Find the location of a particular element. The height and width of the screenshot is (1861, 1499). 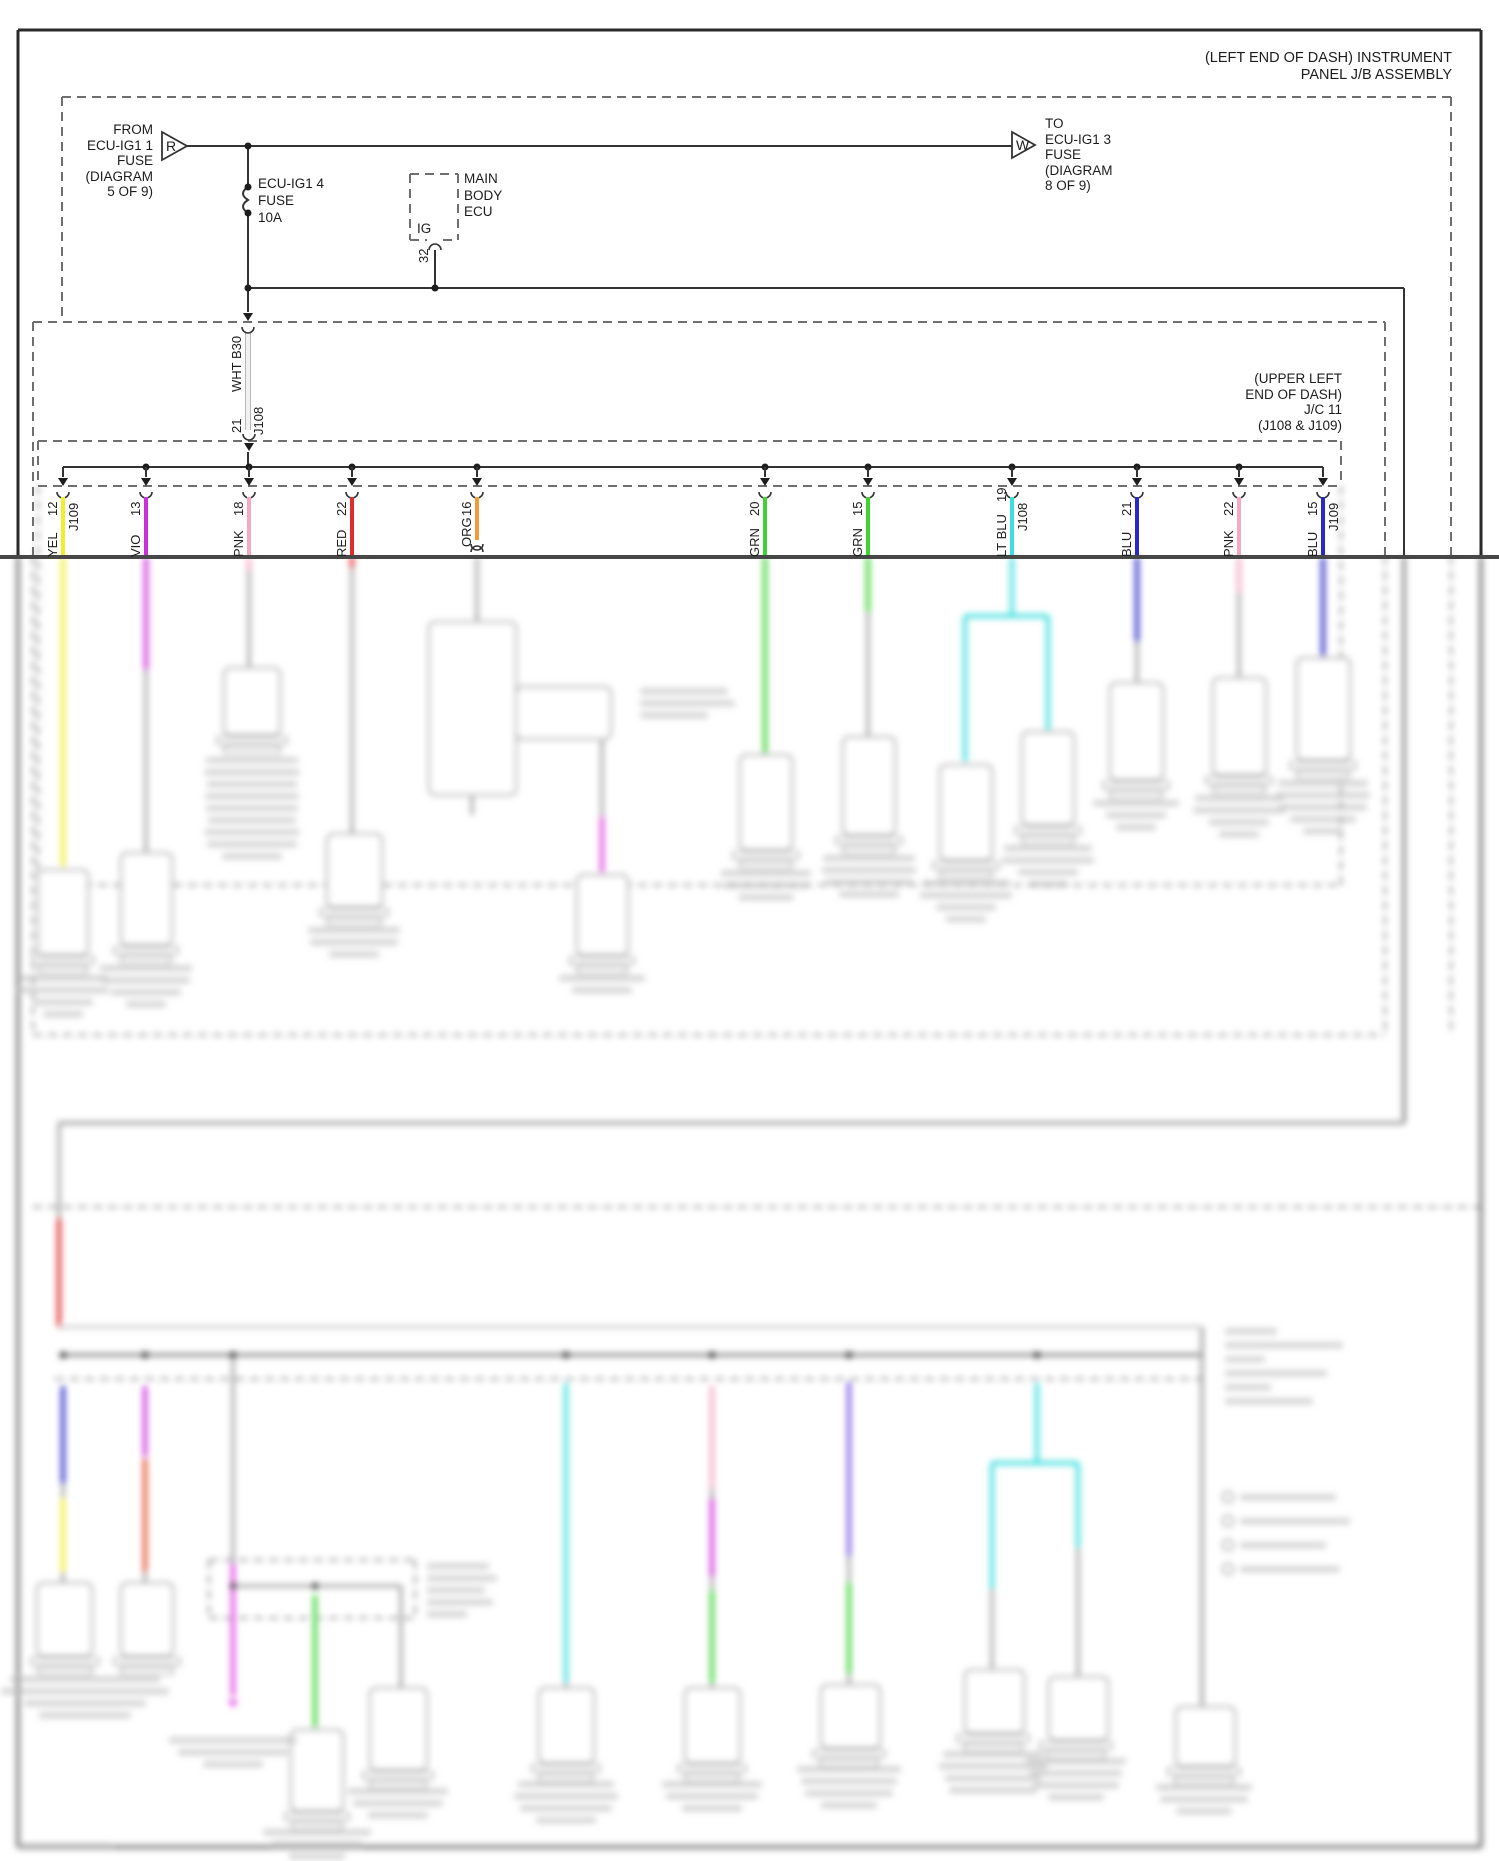

drop-pin-label-6: 15 is located at coordinates (857, 508).